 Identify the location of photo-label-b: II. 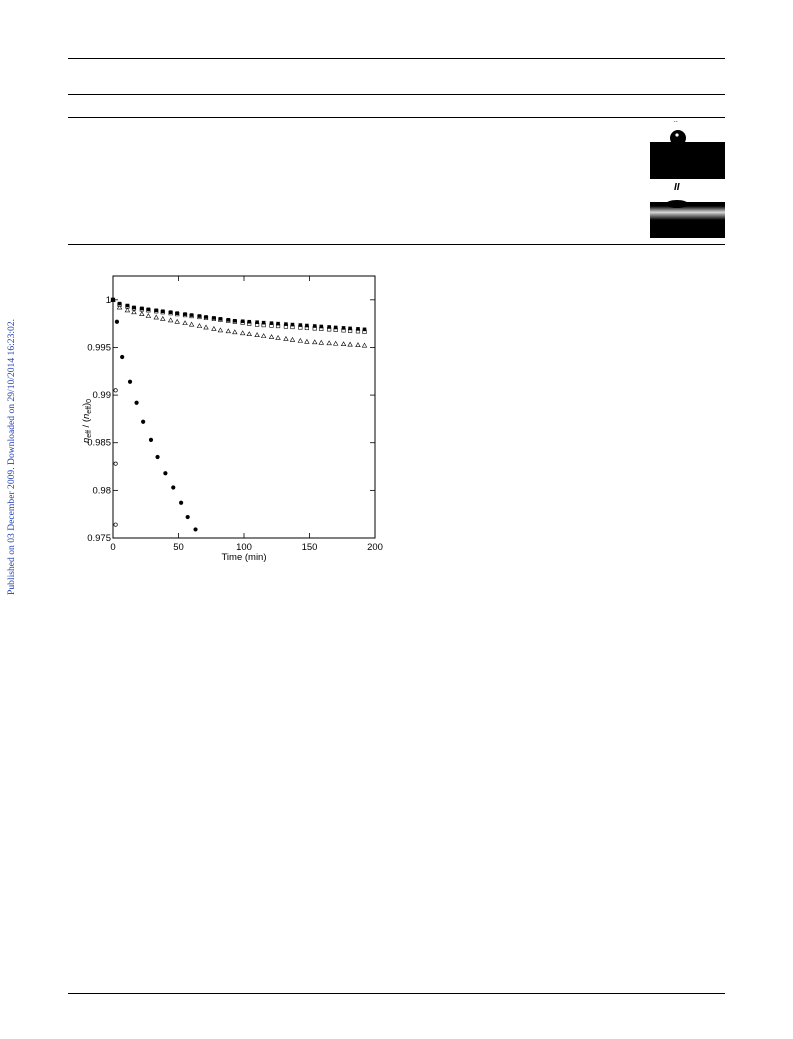
(677, 187).